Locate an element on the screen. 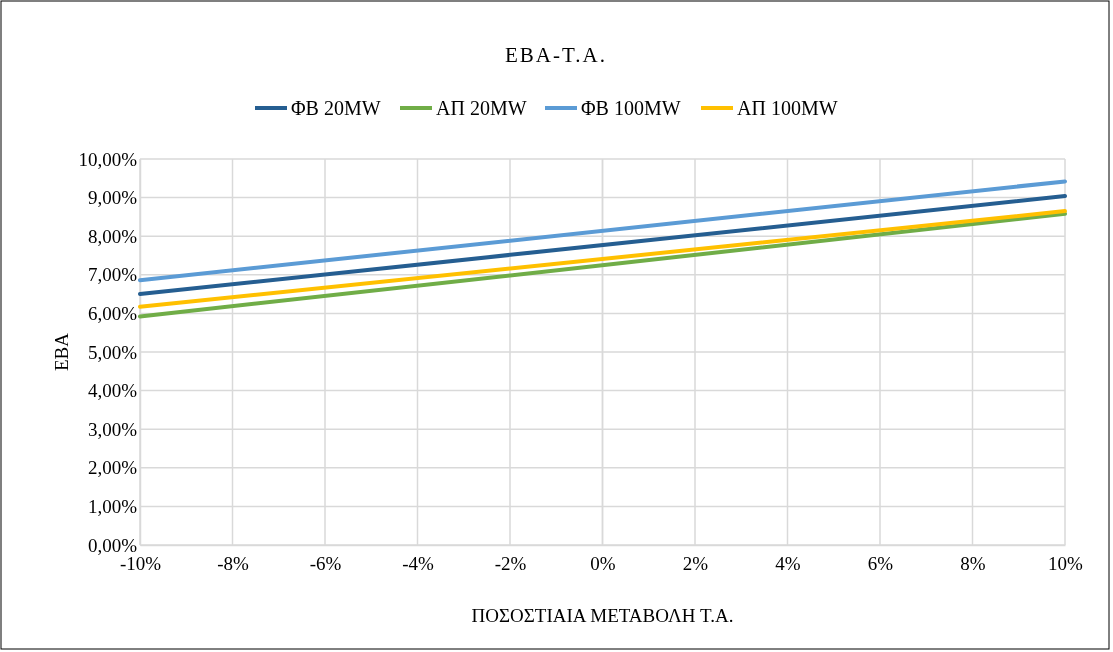 This screenshot has width=1113, height=652. y-tick-label: 9,00% is located at coordinates (112, 198).